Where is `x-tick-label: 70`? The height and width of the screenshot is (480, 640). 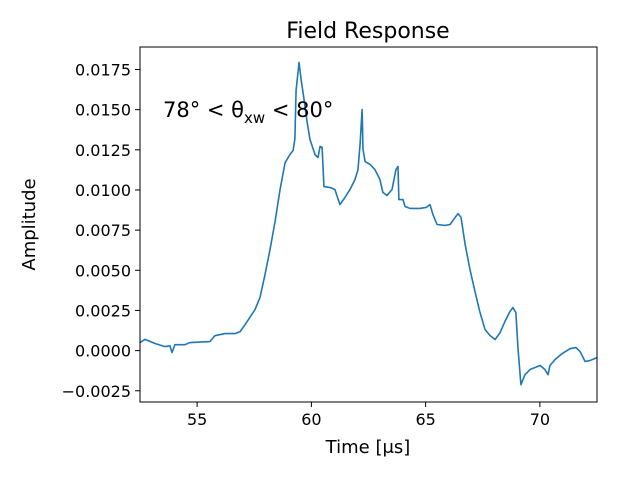
x-tick-label: 70 is located at coordinates (540, 419).